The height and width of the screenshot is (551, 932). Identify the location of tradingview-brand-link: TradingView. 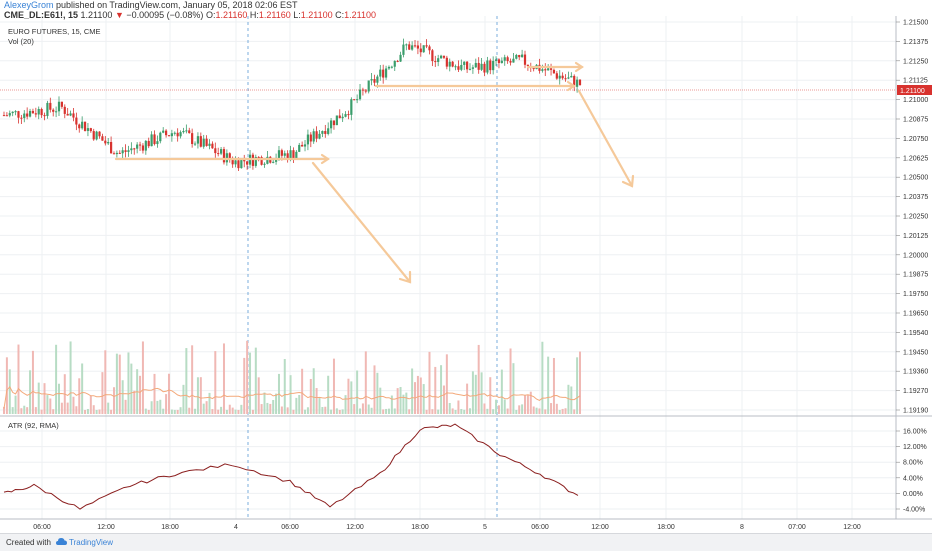
(91, 542).